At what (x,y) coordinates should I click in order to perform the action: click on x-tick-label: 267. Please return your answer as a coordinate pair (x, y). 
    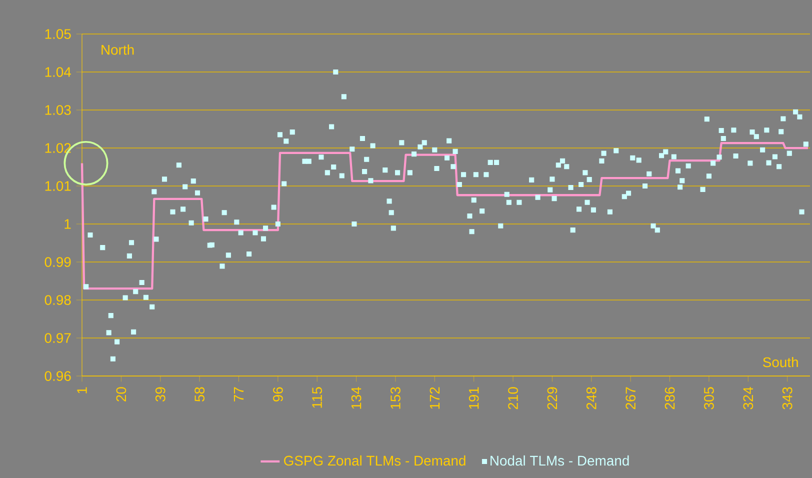
    Looking at the image, I should click on (631, 398).